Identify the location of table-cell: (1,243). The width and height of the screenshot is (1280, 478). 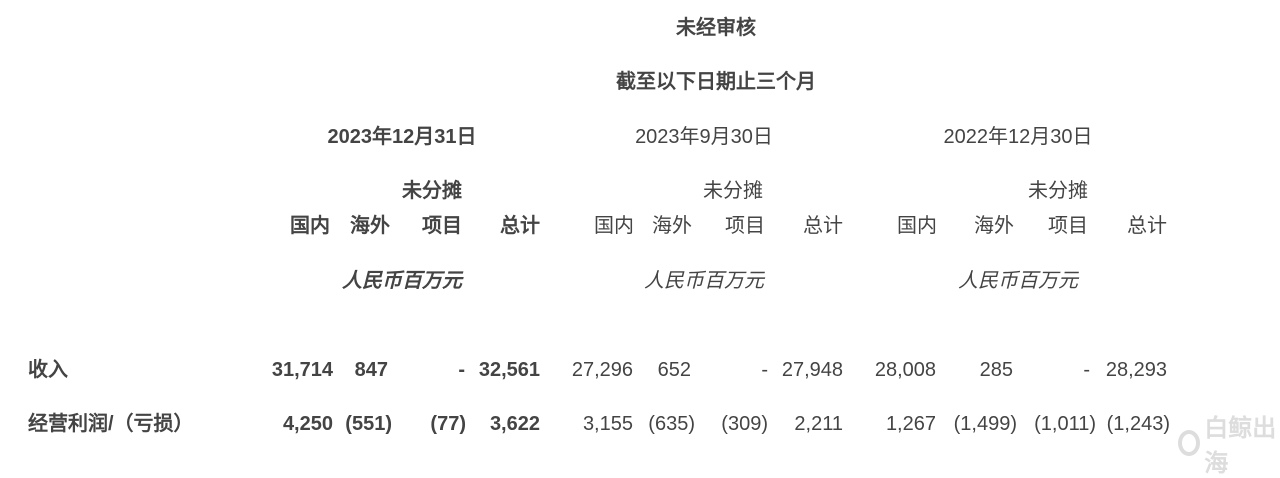
(1138, 424).